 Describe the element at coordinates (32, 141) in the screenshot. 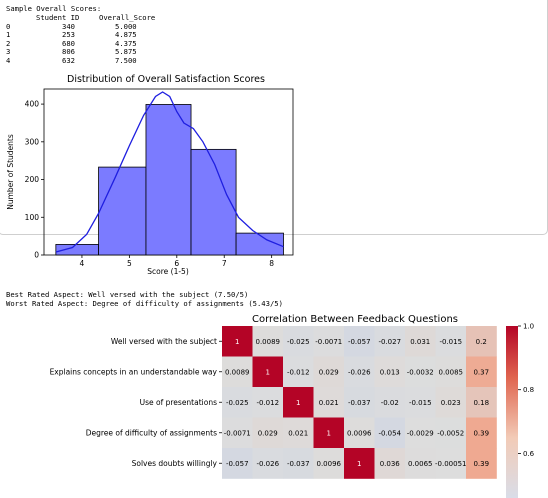

I see `y-tick-label: 300` at that location.